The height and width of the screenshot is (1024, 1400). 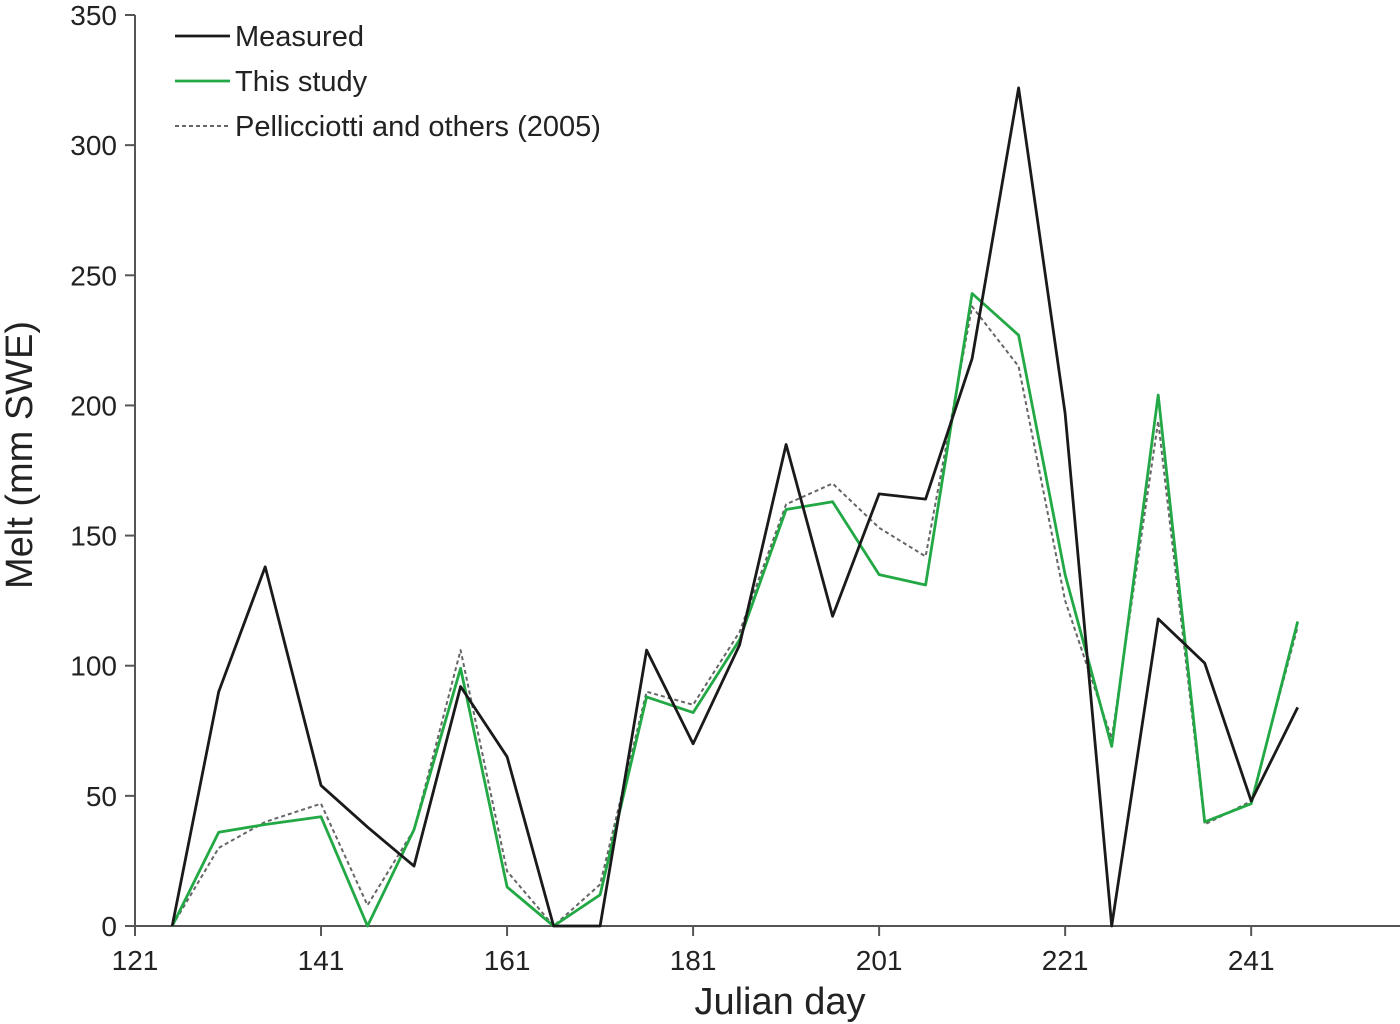 I want to click on y-tick-label: 300, so click(x=93, y=145).